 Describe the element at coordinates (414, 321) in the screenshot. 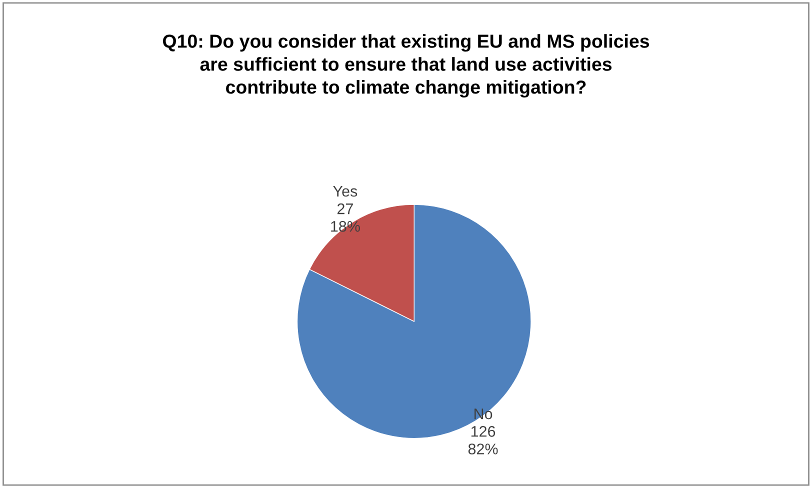

I see `pie-slice` at that location.